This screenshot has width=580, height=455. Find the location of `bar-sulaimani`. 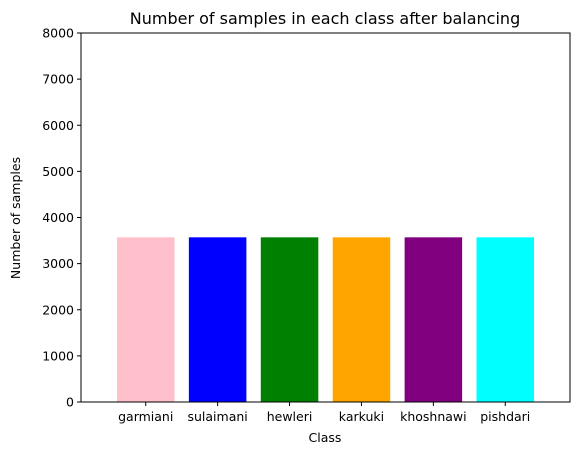

bar-sulaimani is located at coordinates (217, 319).